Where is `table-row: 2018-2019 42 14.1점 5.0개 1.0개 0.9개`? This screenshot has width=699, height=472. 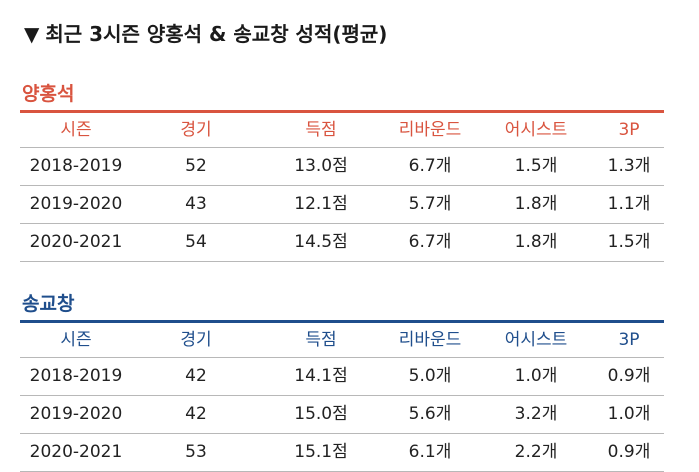 table-row: 2018-2019 42 14.1점 5.0개 1.0개 0.9개 is located at coordinates (342, 377).